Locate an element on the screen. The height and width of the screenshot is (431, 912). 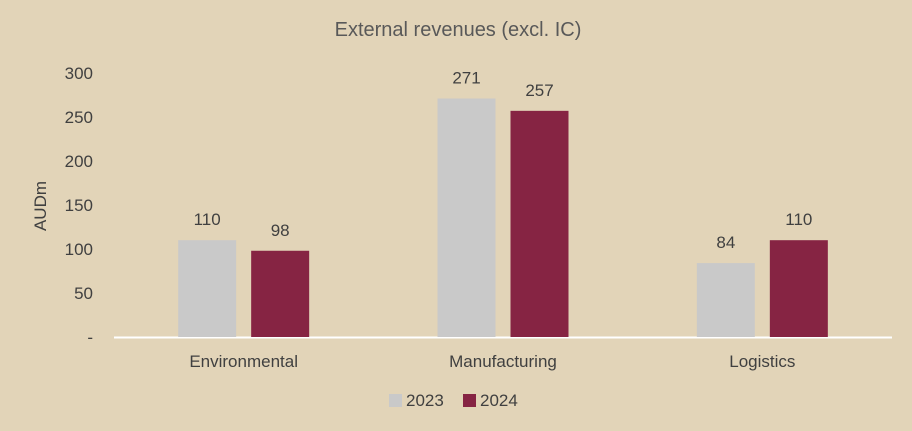
bar-2023-logistics is located at coordinates (725, 300).